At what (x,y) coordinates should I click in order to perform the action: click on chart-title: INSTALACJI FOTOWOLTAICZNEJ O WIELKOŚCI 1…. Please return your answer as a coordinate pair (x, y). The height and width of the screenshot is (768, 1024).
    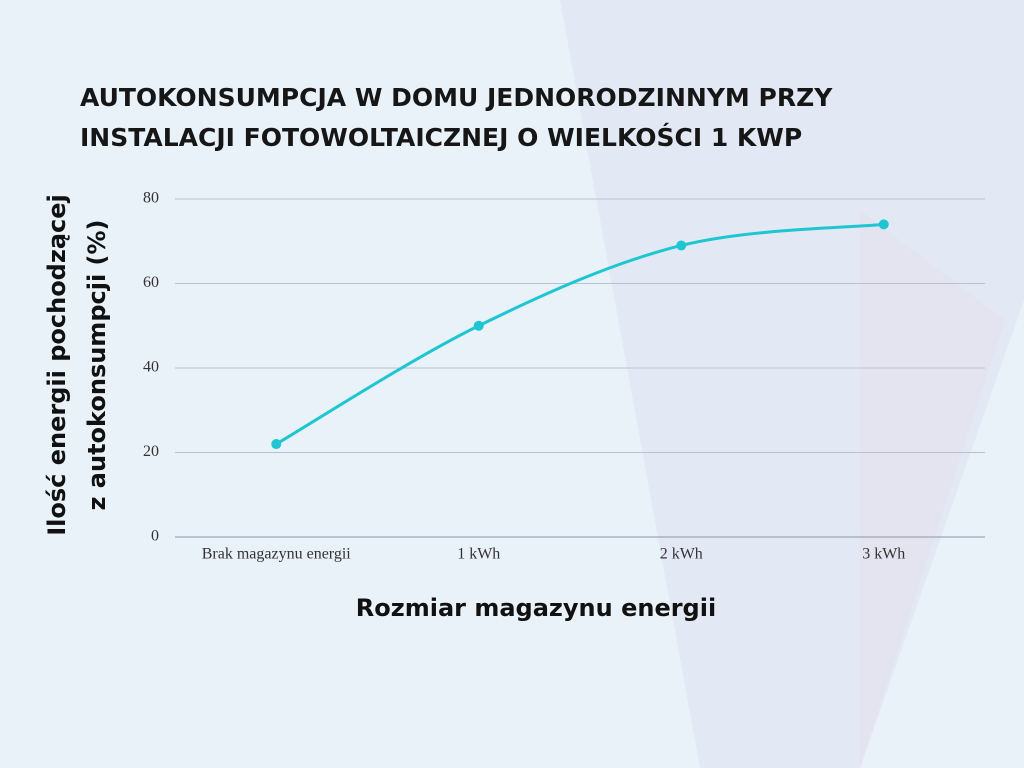
    Looking at the image, I should click on (441, 137).